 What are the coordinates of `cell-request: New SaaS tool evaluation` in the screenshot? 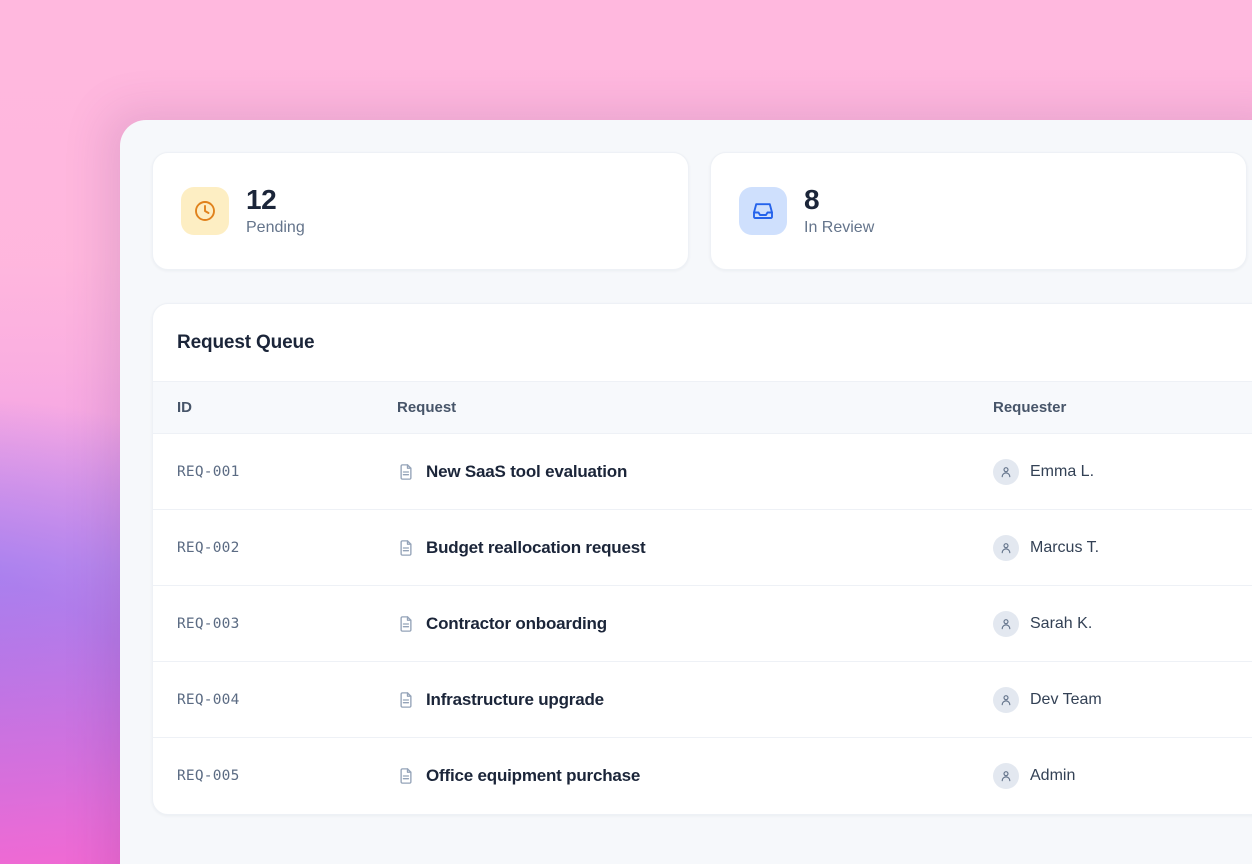 It's located at (671, 471).